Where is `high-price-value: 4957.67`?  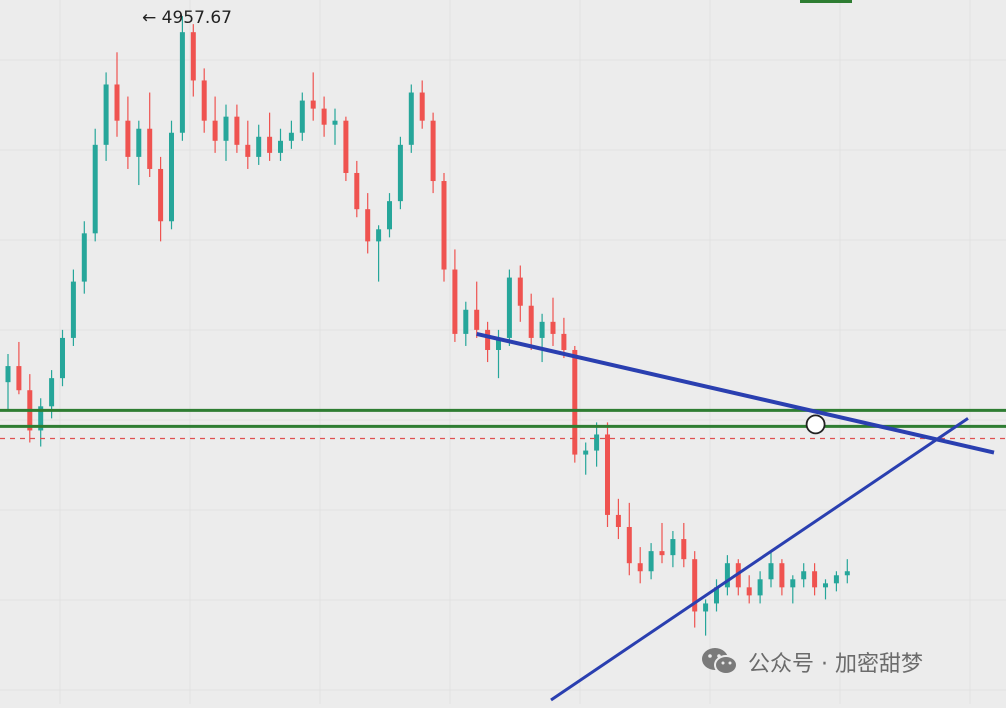 high-price-value: 4957.67 is located at coordinates (196, 18).